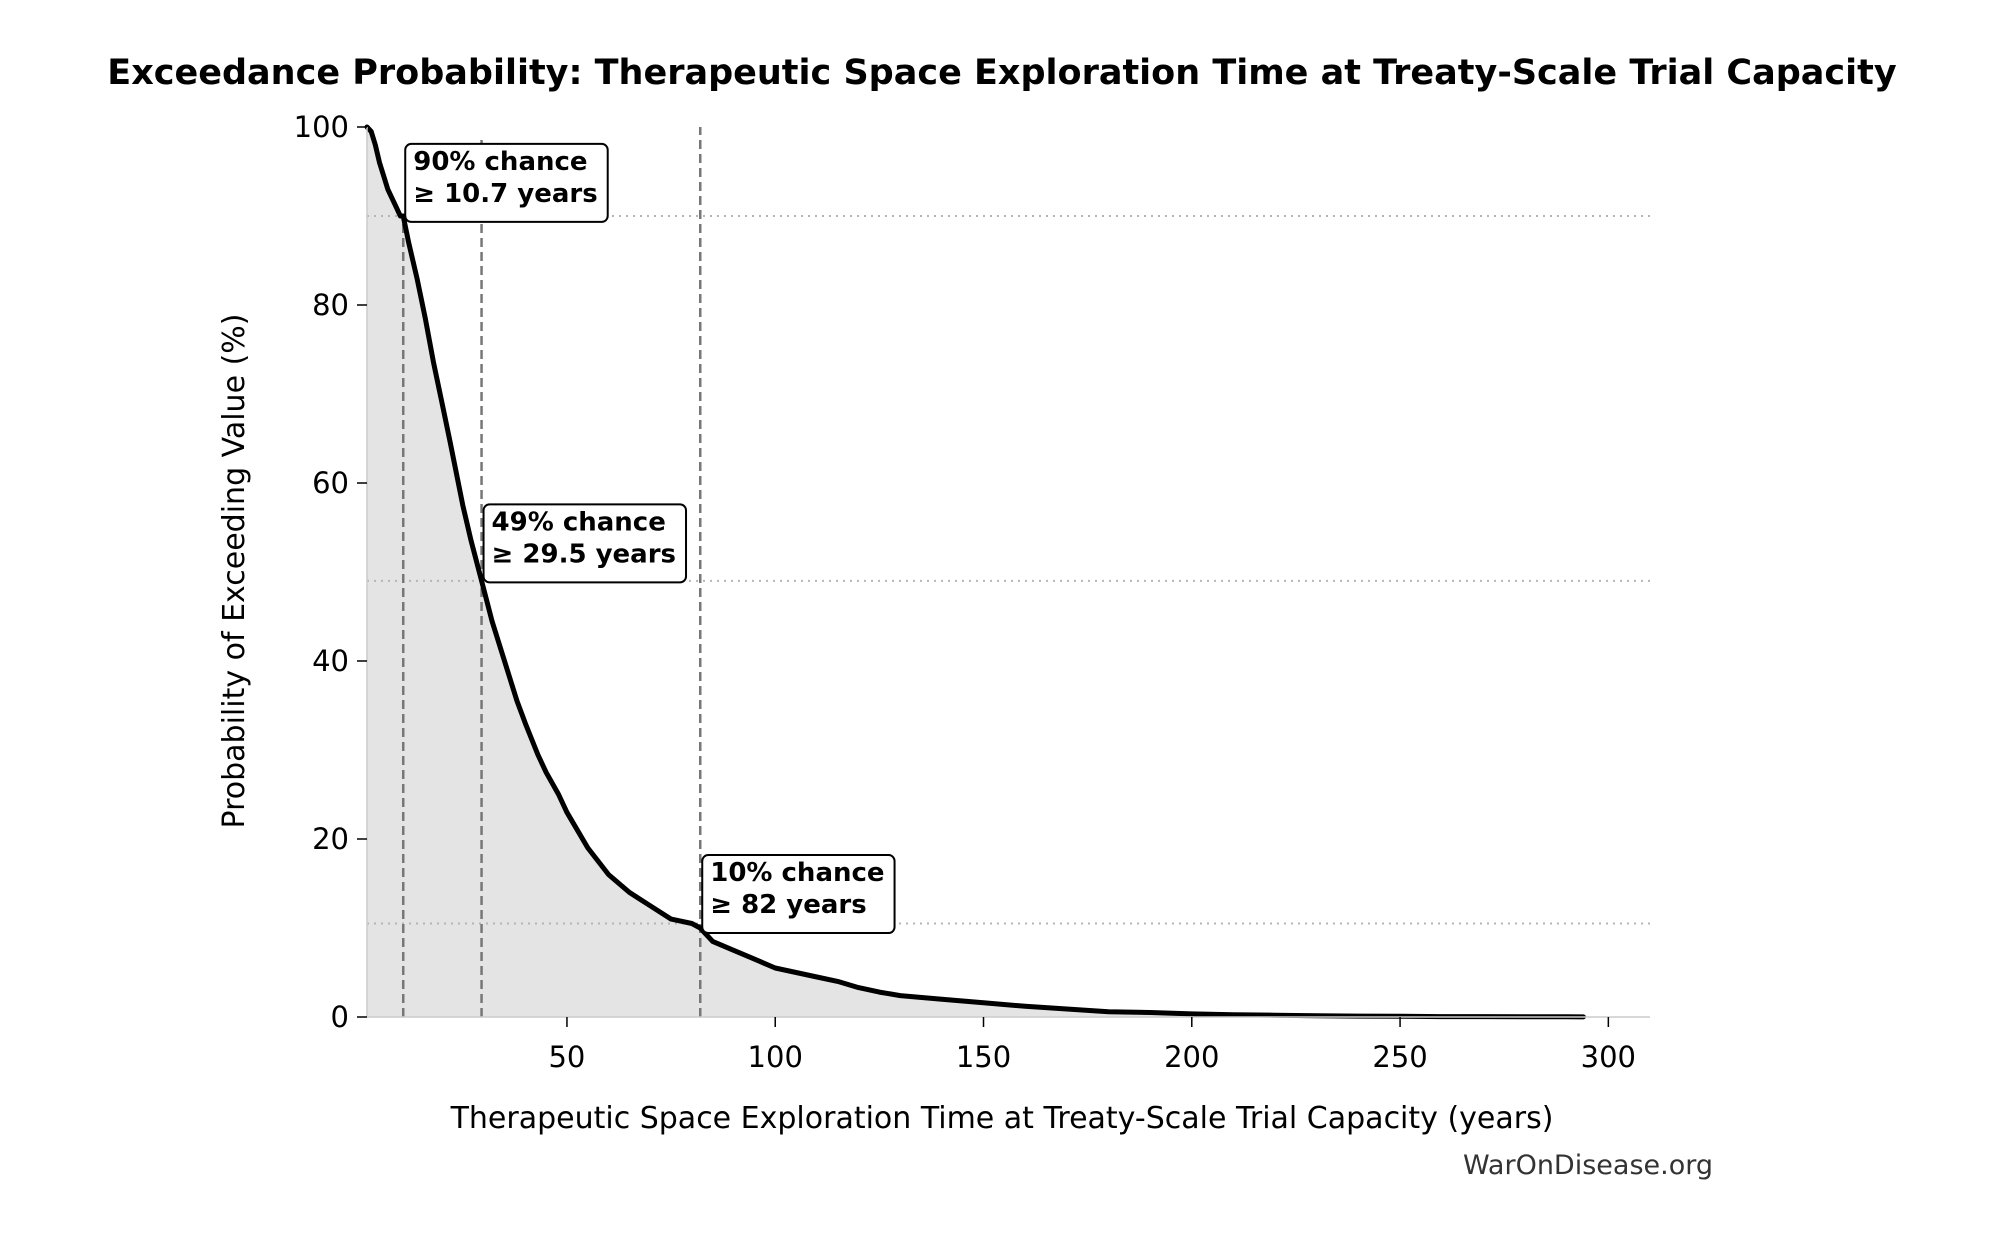 The height and width of the screenshot is (1233, 2005). Describe the element at coordinates (321, 127) in the screenshot. I see `y-tick-label-100: 100` at that location.